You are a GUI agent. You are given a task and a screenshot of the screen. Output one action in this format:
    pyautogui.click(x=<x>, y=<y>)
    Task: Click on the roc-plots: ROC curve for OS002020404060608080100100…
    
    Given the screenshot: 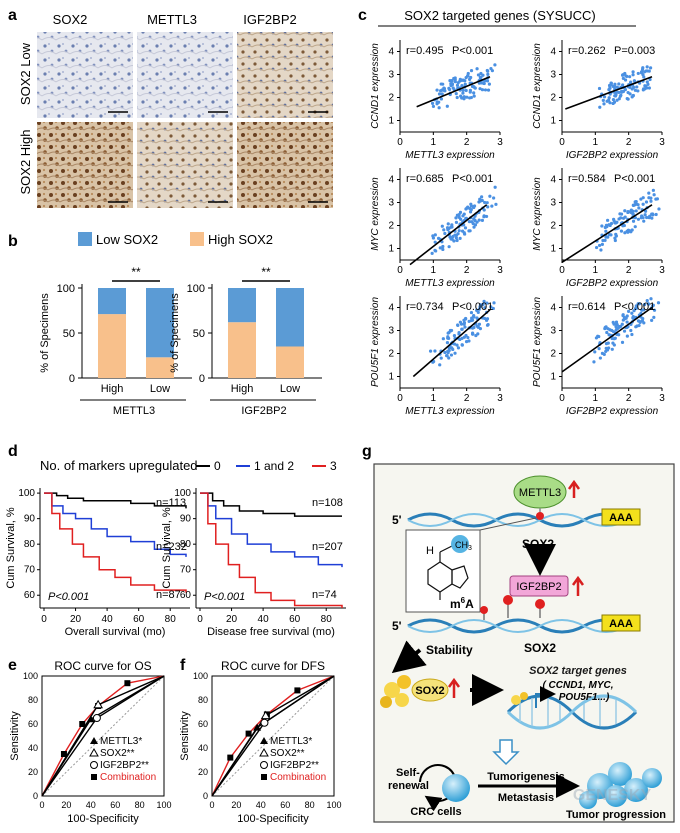 What is the action you would take?
    pyautogui.click(x=175, y=742)
    